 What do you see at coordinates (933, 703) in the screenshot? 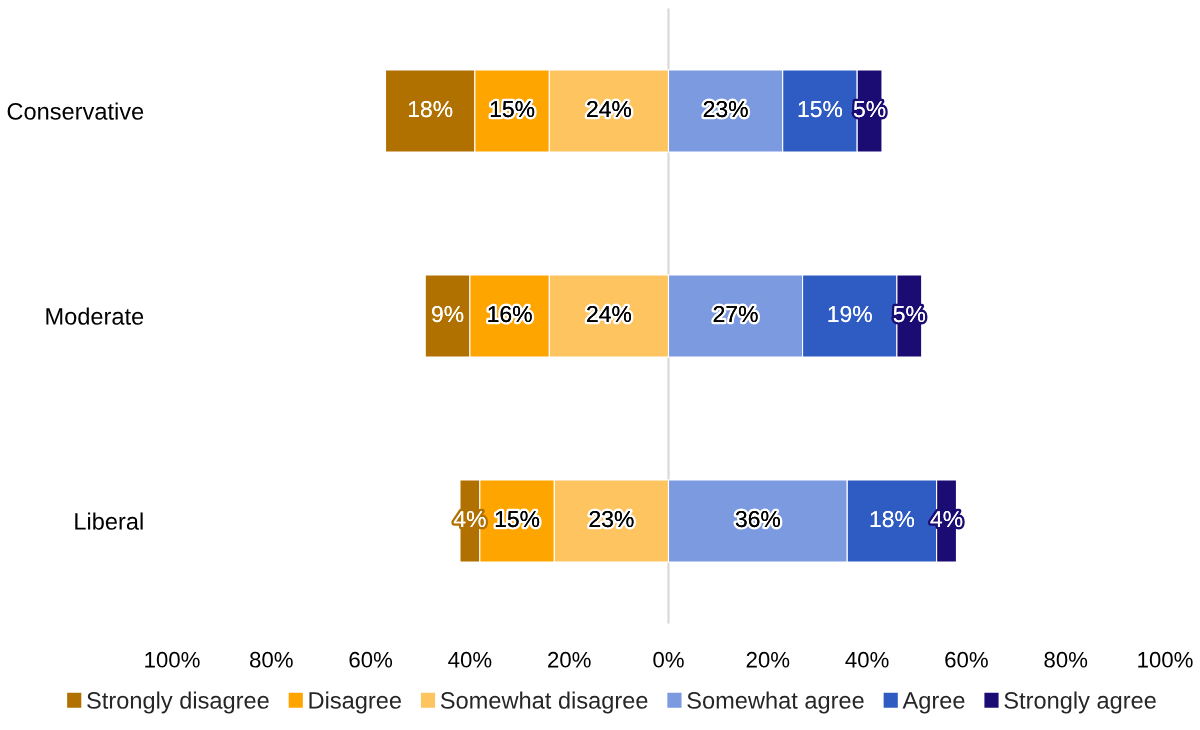
I see `legend-label: Agree` at bounding box center [933, 703].